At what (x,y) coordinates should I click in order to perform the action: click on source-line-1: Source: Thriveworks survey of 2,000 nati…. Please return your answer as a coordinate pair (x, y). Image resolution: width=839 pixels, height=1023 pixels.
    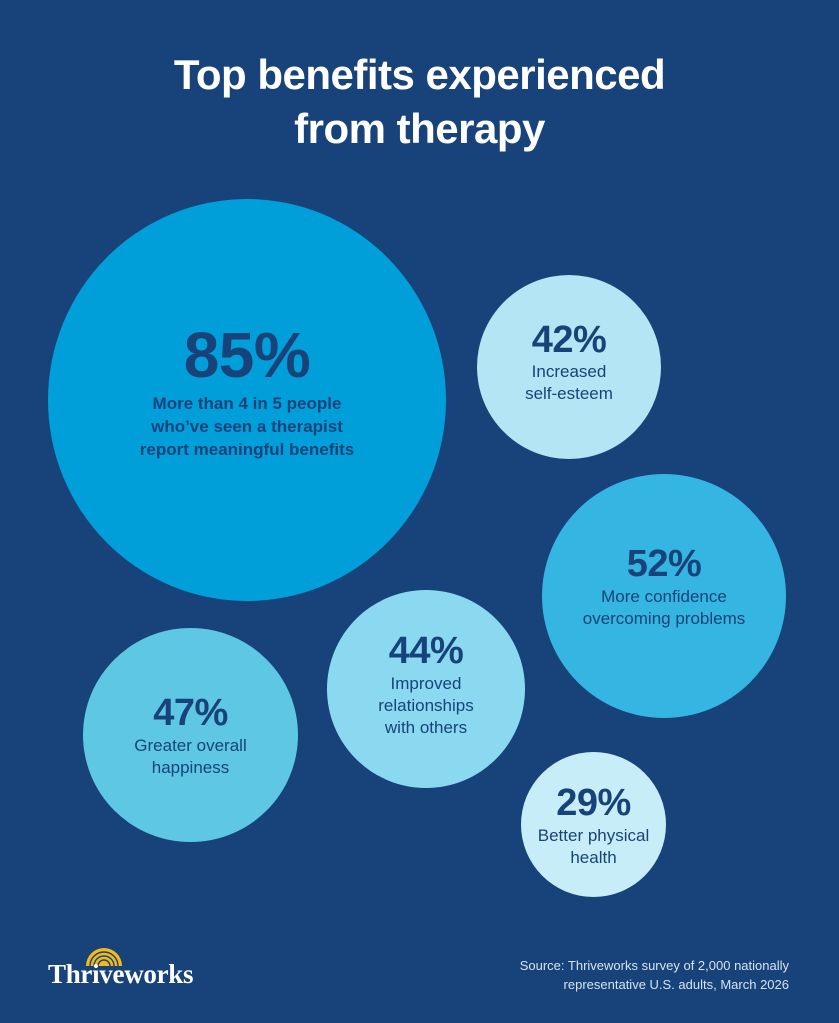
    Looking at the image, I should click on (654, 965).